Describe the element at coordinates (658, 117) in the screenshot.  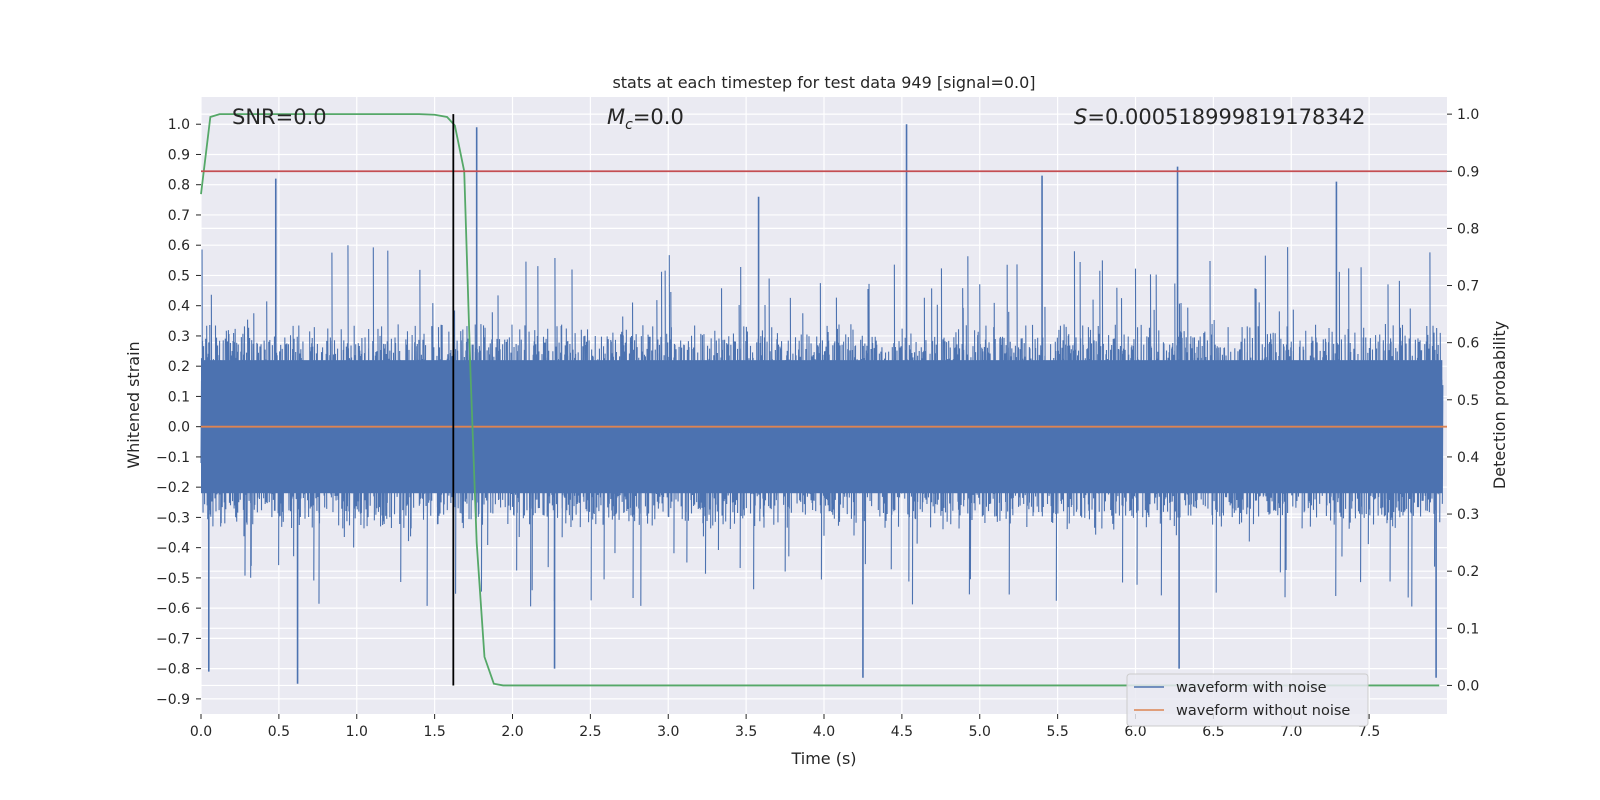
I see `mc-value: =0.0` at that location.